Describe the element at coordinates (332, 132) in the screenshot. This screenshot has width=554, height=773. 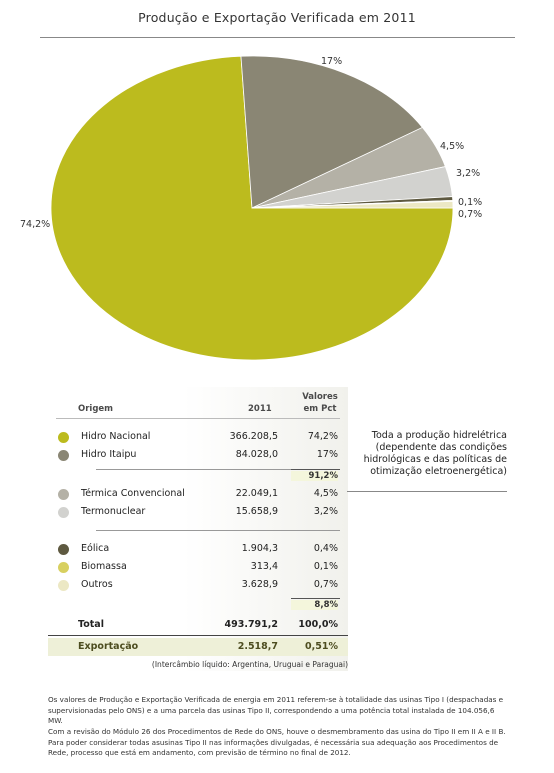
I see `pie-slice-hidro-itaipu` at that location.